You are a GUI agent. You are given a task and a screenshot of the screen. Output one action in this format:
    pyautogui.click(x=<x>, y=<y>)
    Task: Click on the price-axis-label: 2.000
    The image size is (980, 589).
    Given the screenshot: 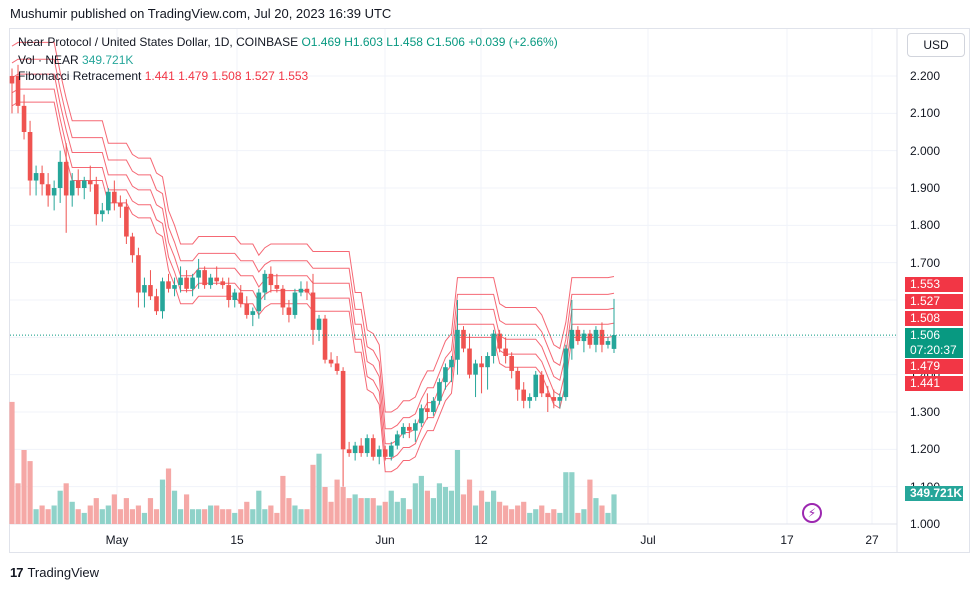 What is the action you would take?
    pyautogui.click(x=925, y=150)
    